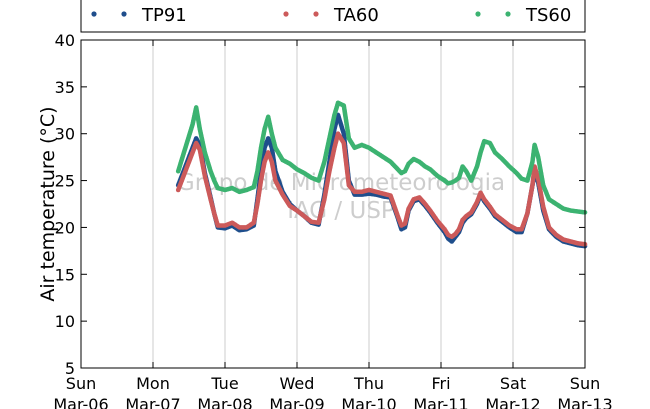  What do you see at coordinates (65, 40) in the screenshot?
I see `y-tick-label: 40` at bounding box center [65, 40].